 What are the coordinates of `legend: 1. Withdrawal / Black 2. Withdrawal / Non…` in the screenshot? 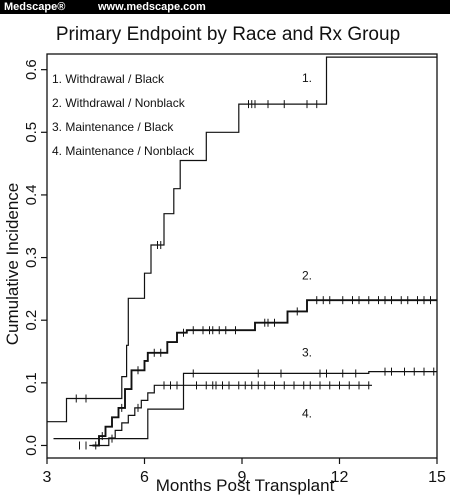 It's located at (123, 115).